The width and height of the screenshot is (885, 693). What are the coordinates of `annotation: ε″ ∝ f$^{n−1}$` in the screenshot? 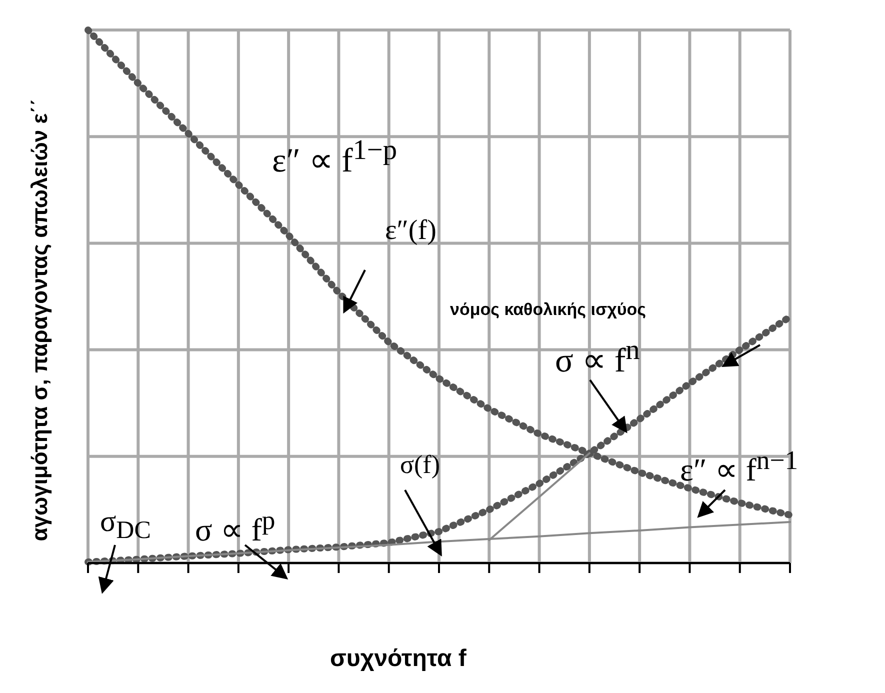 It's located at (739, 467).